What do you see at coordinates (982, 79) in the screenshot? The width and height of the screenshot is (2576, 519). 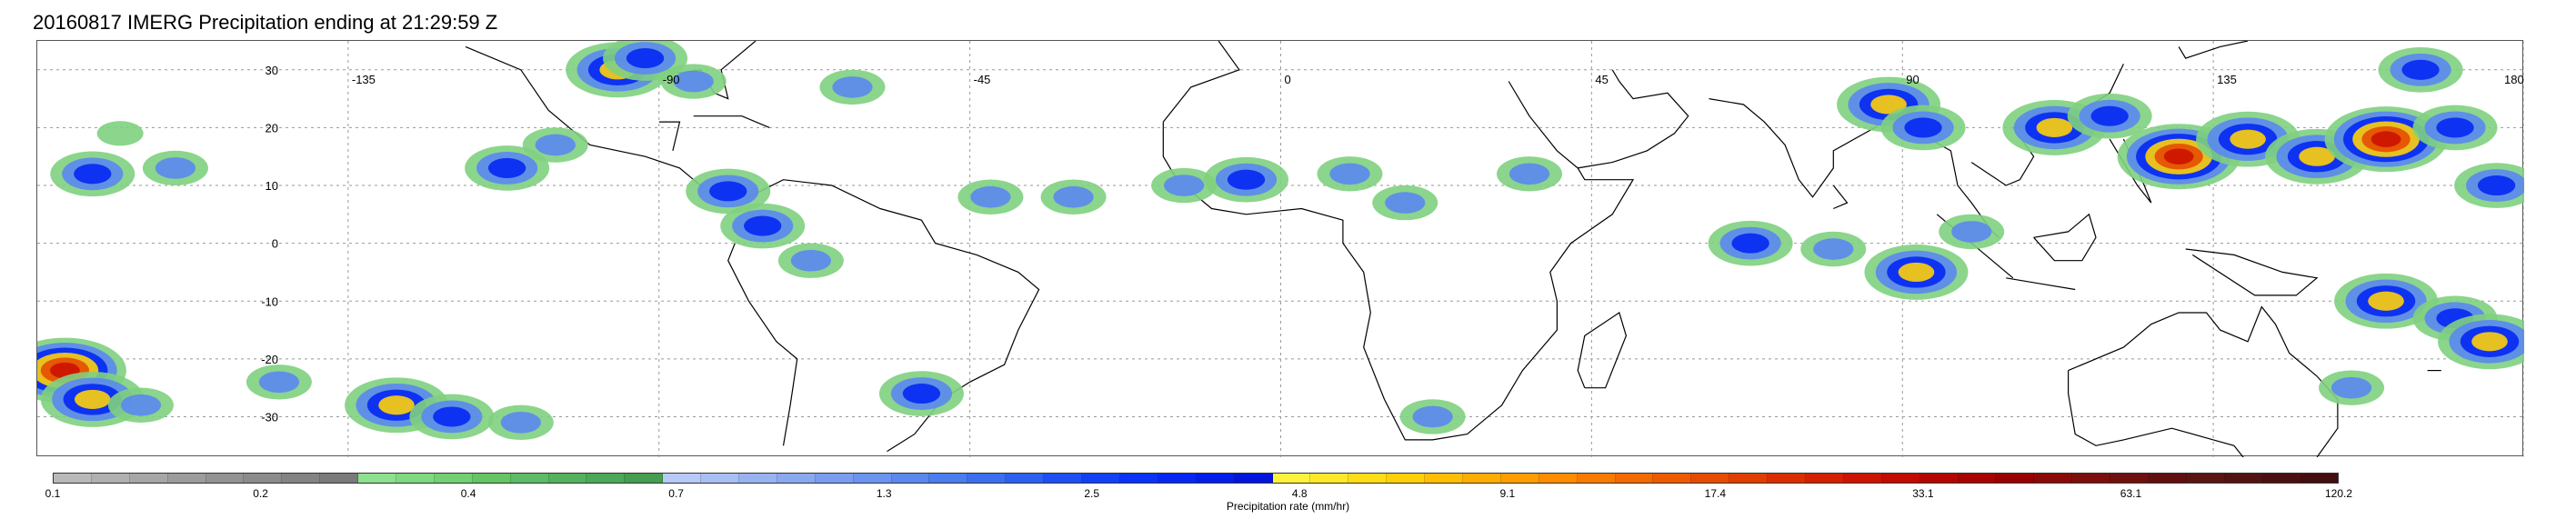 I see `lon-tick-label: -45` at bounding box center [982, 79].